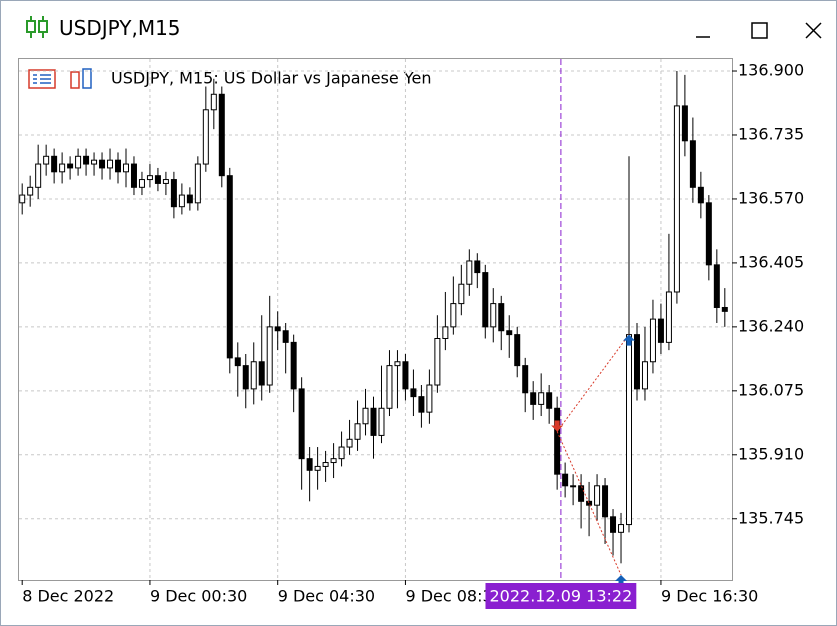 The height and width of the screenshot is (626, 837). Describe the element at coordinates (198, 596) in the screenshot. I see `x-tick-label: 9 Dec 00:30` at that location.